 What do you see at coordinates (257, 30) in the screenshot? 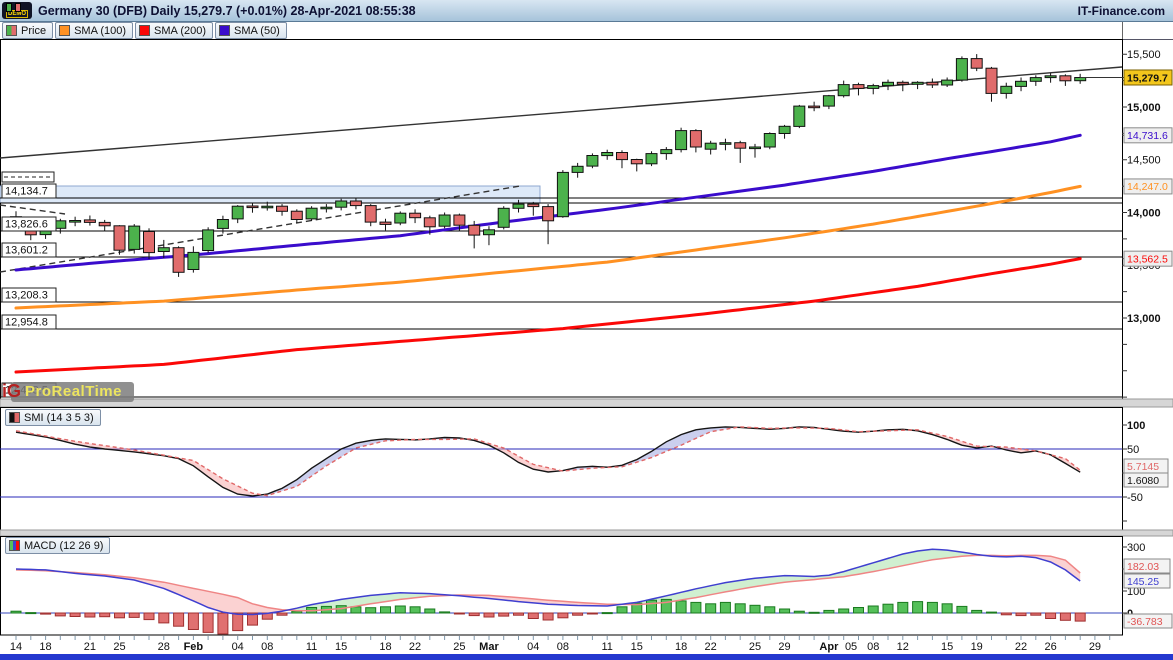
I see `legend-sma50-label: SMA (50)` at bounding box center [257, 30].